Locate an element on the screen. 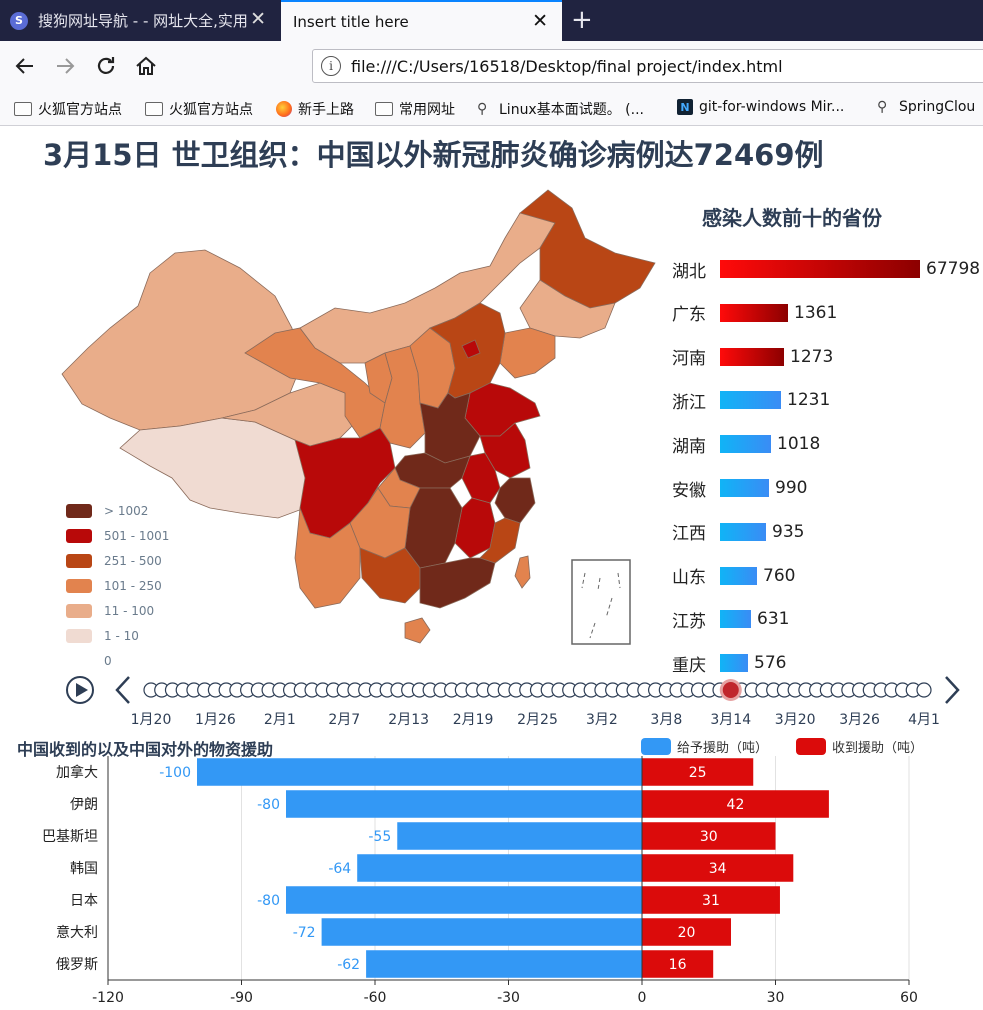 The image size is (983, 1010). next-icon is located at coordinates (952, 690).